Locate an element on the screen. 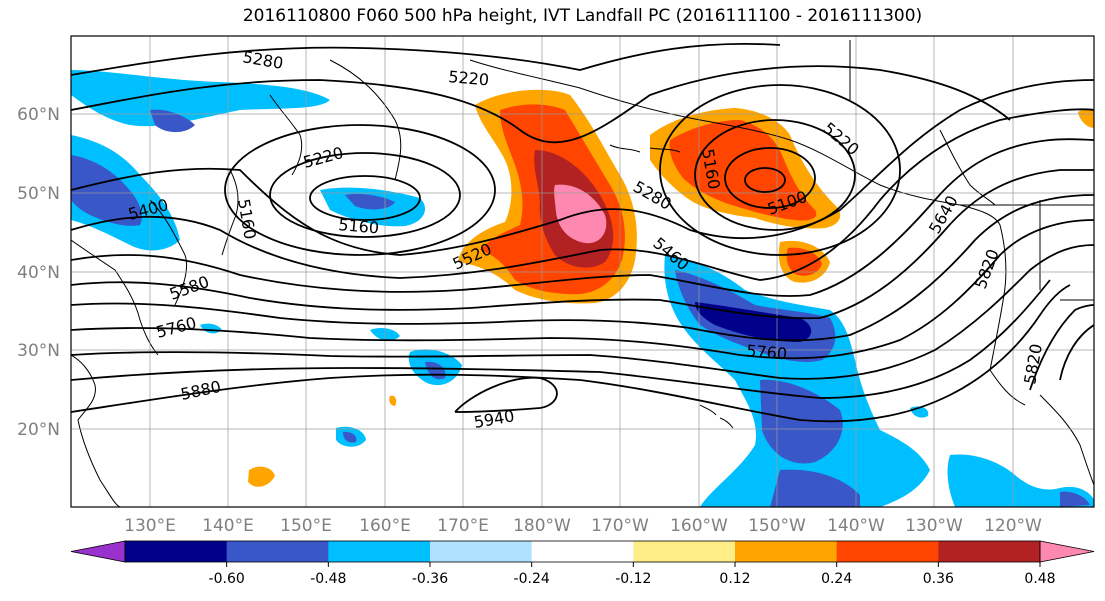 The height and width of the screenshot is (601, 1105). colorbar-tick-label: -0.24 is located at coordinates (532, 579).